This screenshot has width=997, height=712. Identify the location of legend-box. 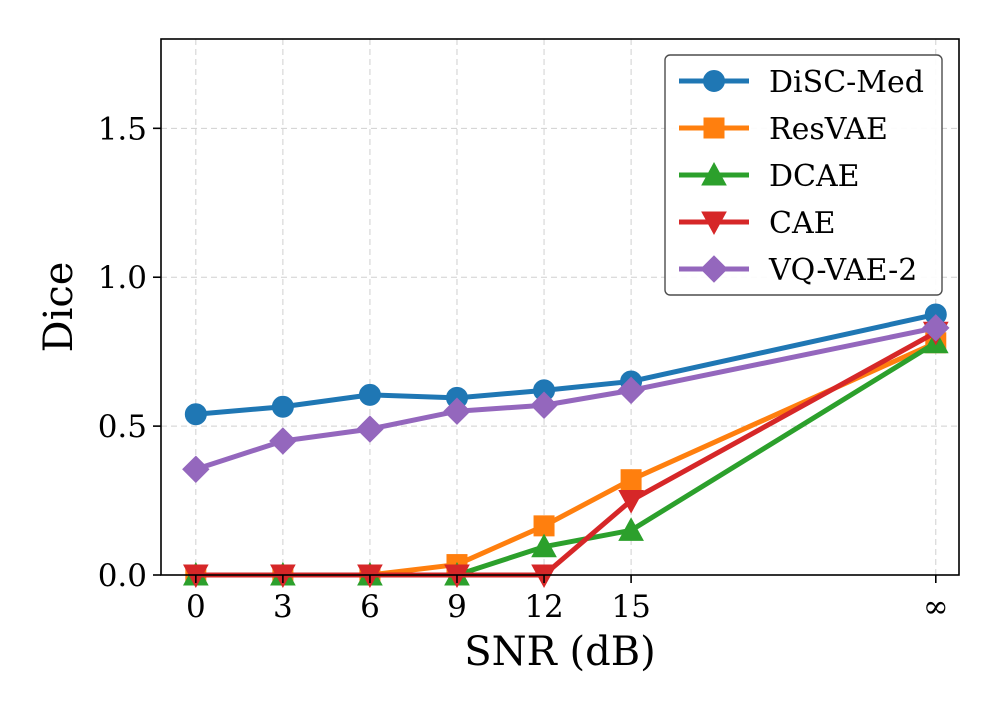
(803, 175).